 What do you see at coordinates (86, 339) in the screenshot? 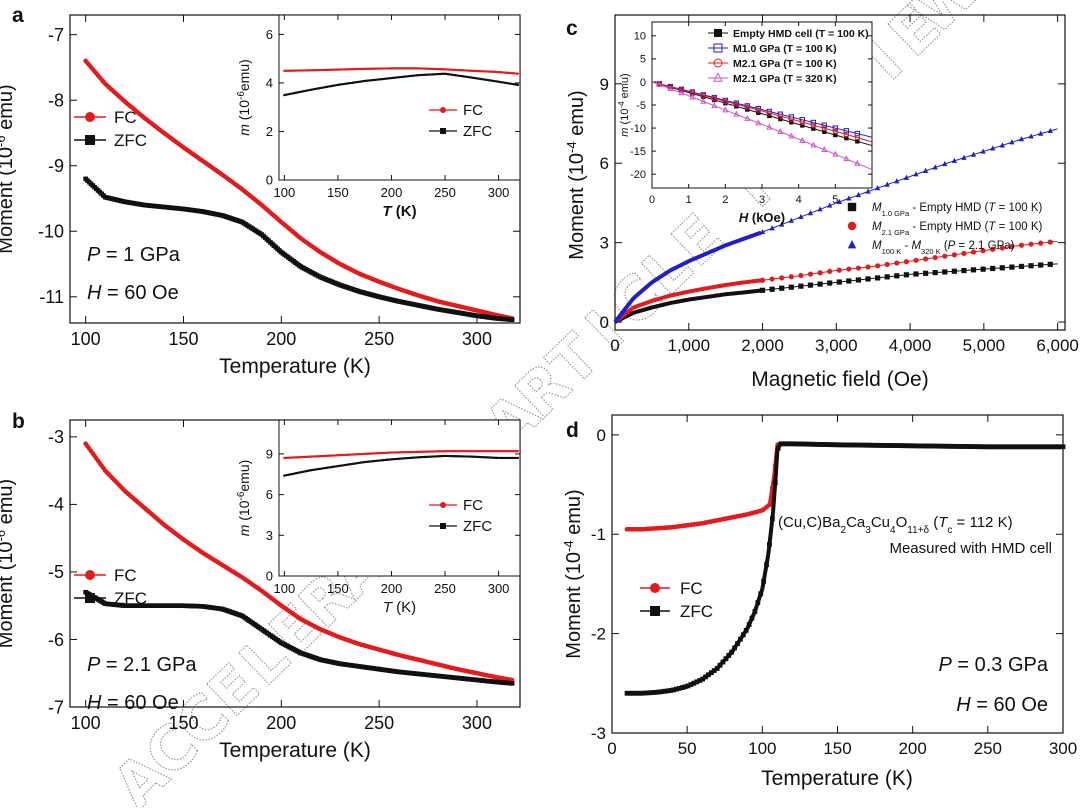
I see `x-tick-label: 100` at bounding box center [86, 339].